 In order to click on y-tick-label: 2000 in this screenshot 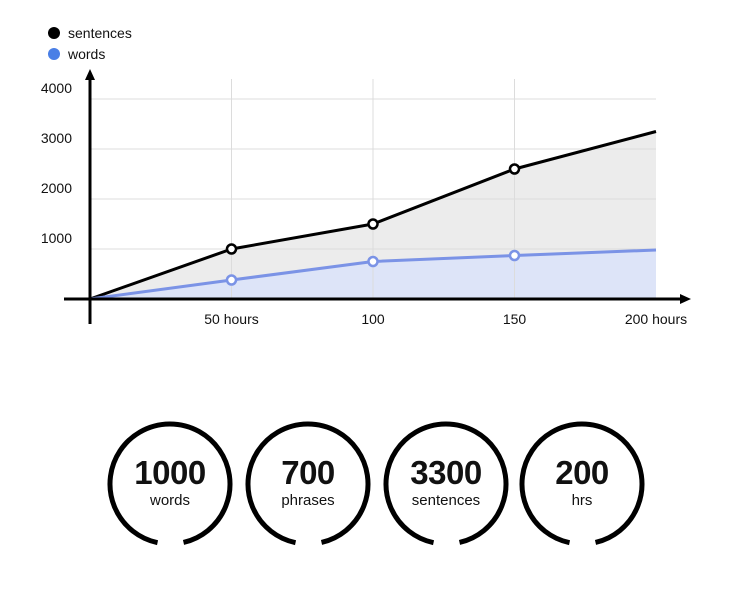, I will do `click(56, 188)`.